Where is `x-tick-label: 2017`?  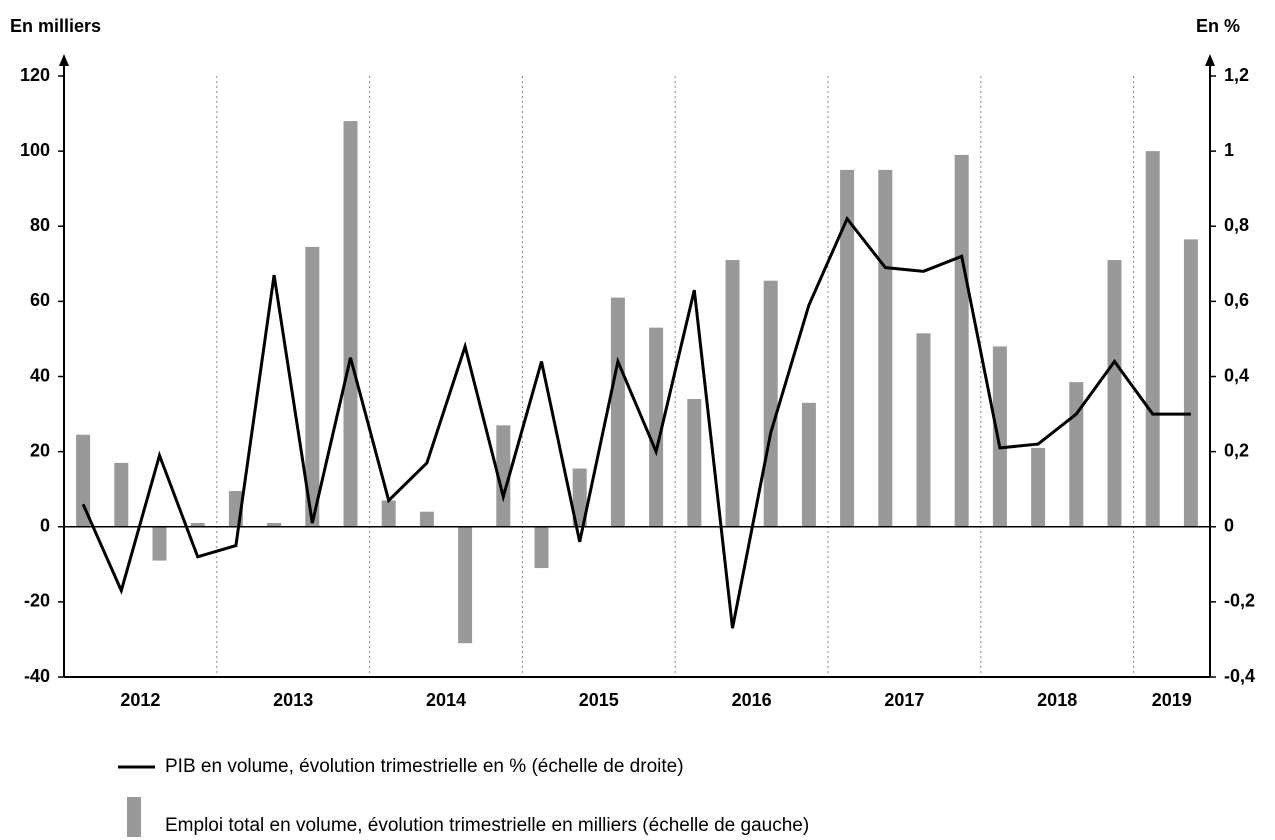
x-tick-label: 2017 is located at coordinates (904, 700).